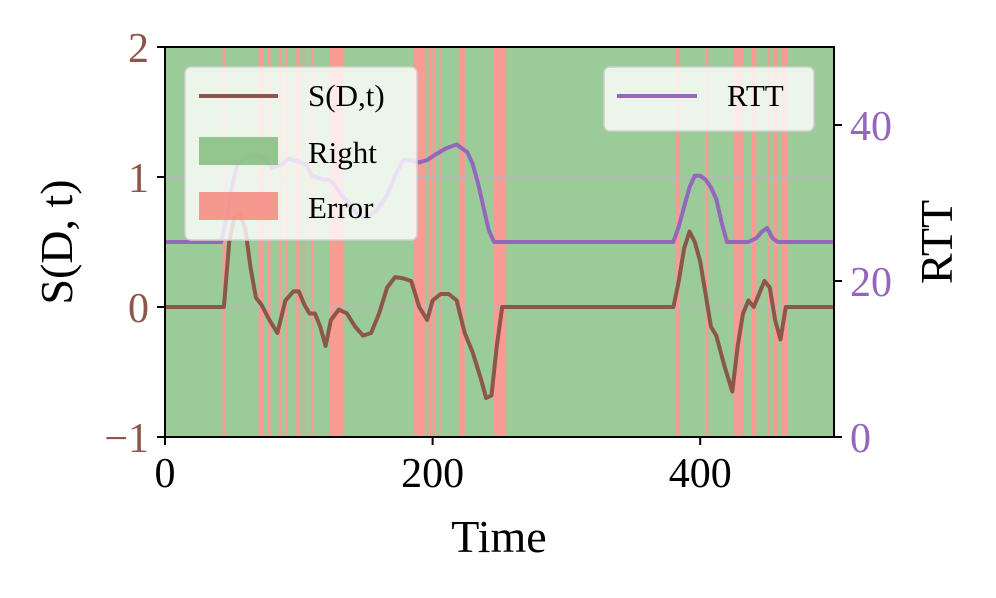 The image size is (996, 598). Describe the element at coordinates (700, 474) in the screenshot. I see `x-tick-label: 400` at that location.